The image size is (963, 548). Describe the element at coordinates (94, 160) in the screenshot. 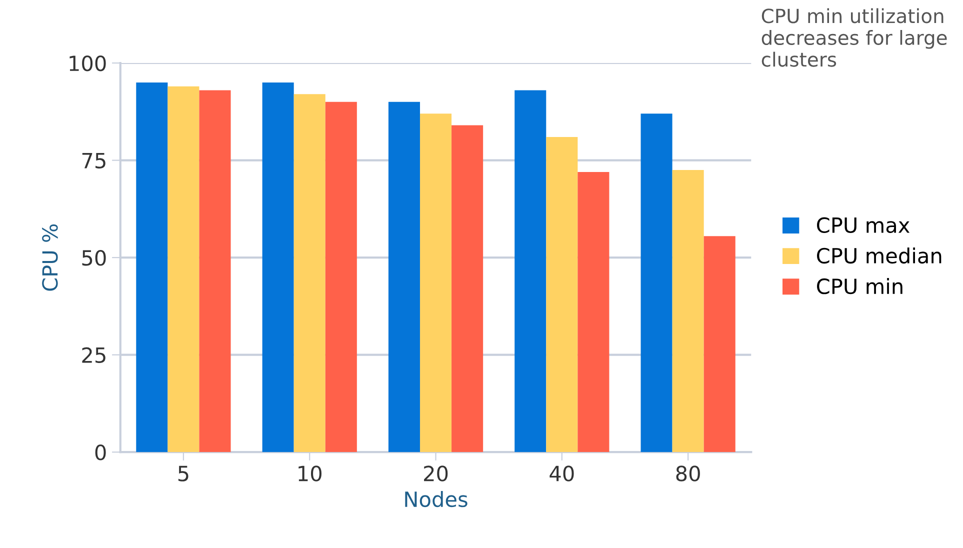

I see `y-tick-label: 75` at that location.